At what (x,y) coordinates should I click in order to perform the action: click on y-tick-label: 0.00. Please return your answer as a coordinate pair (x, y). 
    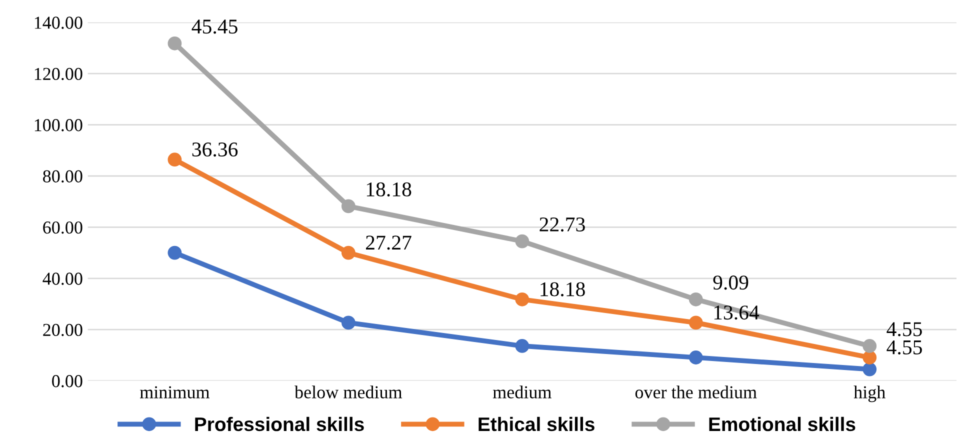
    Looking at the image, I should click on (67, 381).